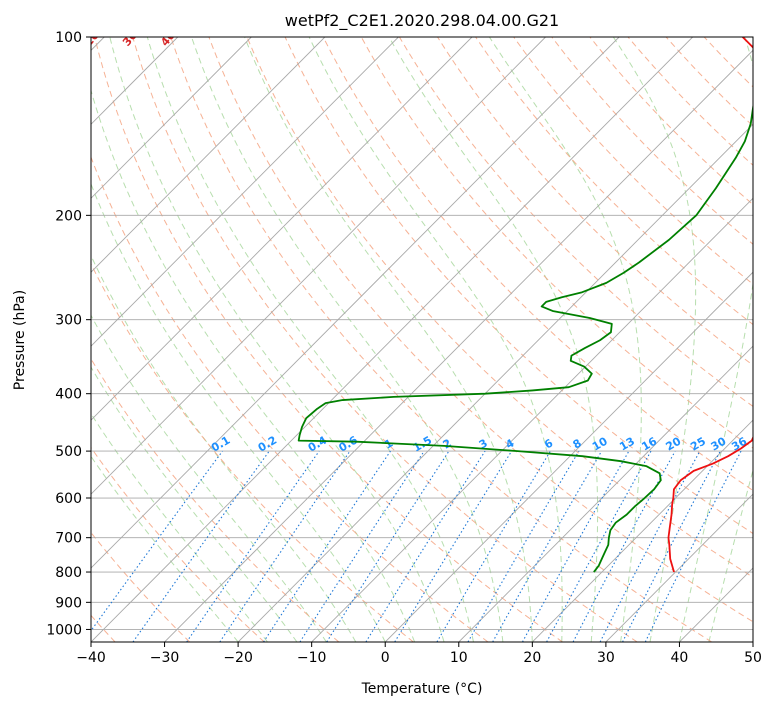 This screenshot has width=775, height=708. I want to click on y-tick-label: 600, so click(68, 499).